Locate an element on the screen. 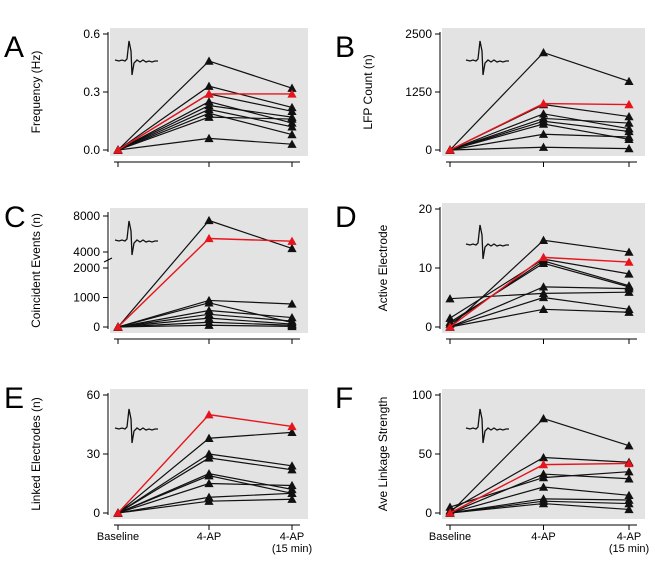 The height and width of the screenshot is (565, 655). y-tick-label: 4000 is located at coordinates (86, 252).